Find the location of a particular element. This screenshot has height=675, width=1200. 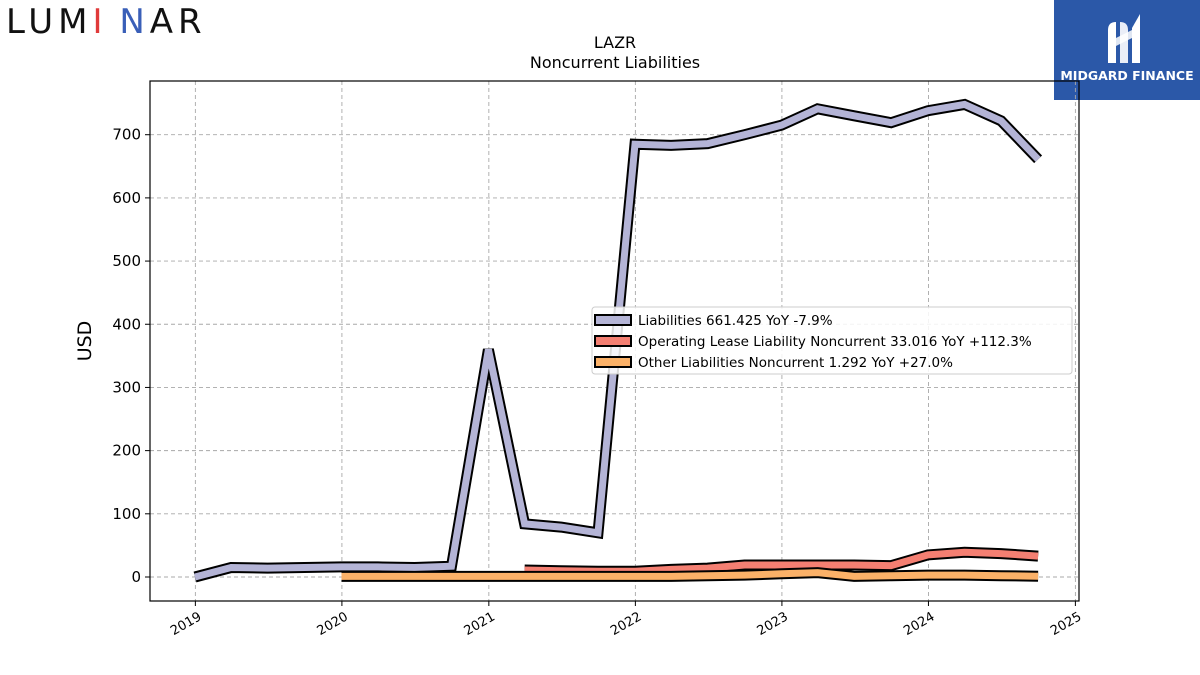

legend-box is located at coordinates (832, 340).